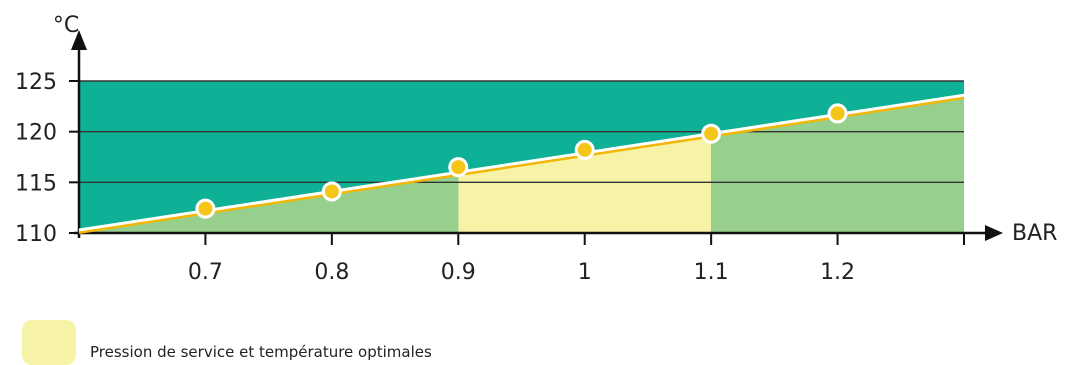 This screenshot has width=1072, height=365. What do you see at coordinates (837, 164) in the screenshot?
I see `lower-band-right` at bounding box center [837, 164].